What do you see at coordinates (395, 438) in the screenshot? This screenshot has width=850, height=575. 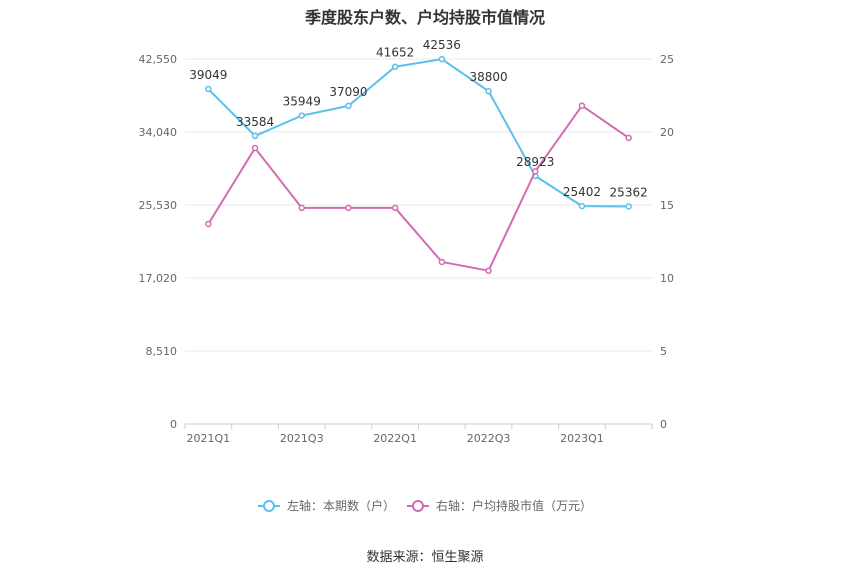 I see `x-axis-tick-label: 2022Q1` at bounding box center [395, 438].